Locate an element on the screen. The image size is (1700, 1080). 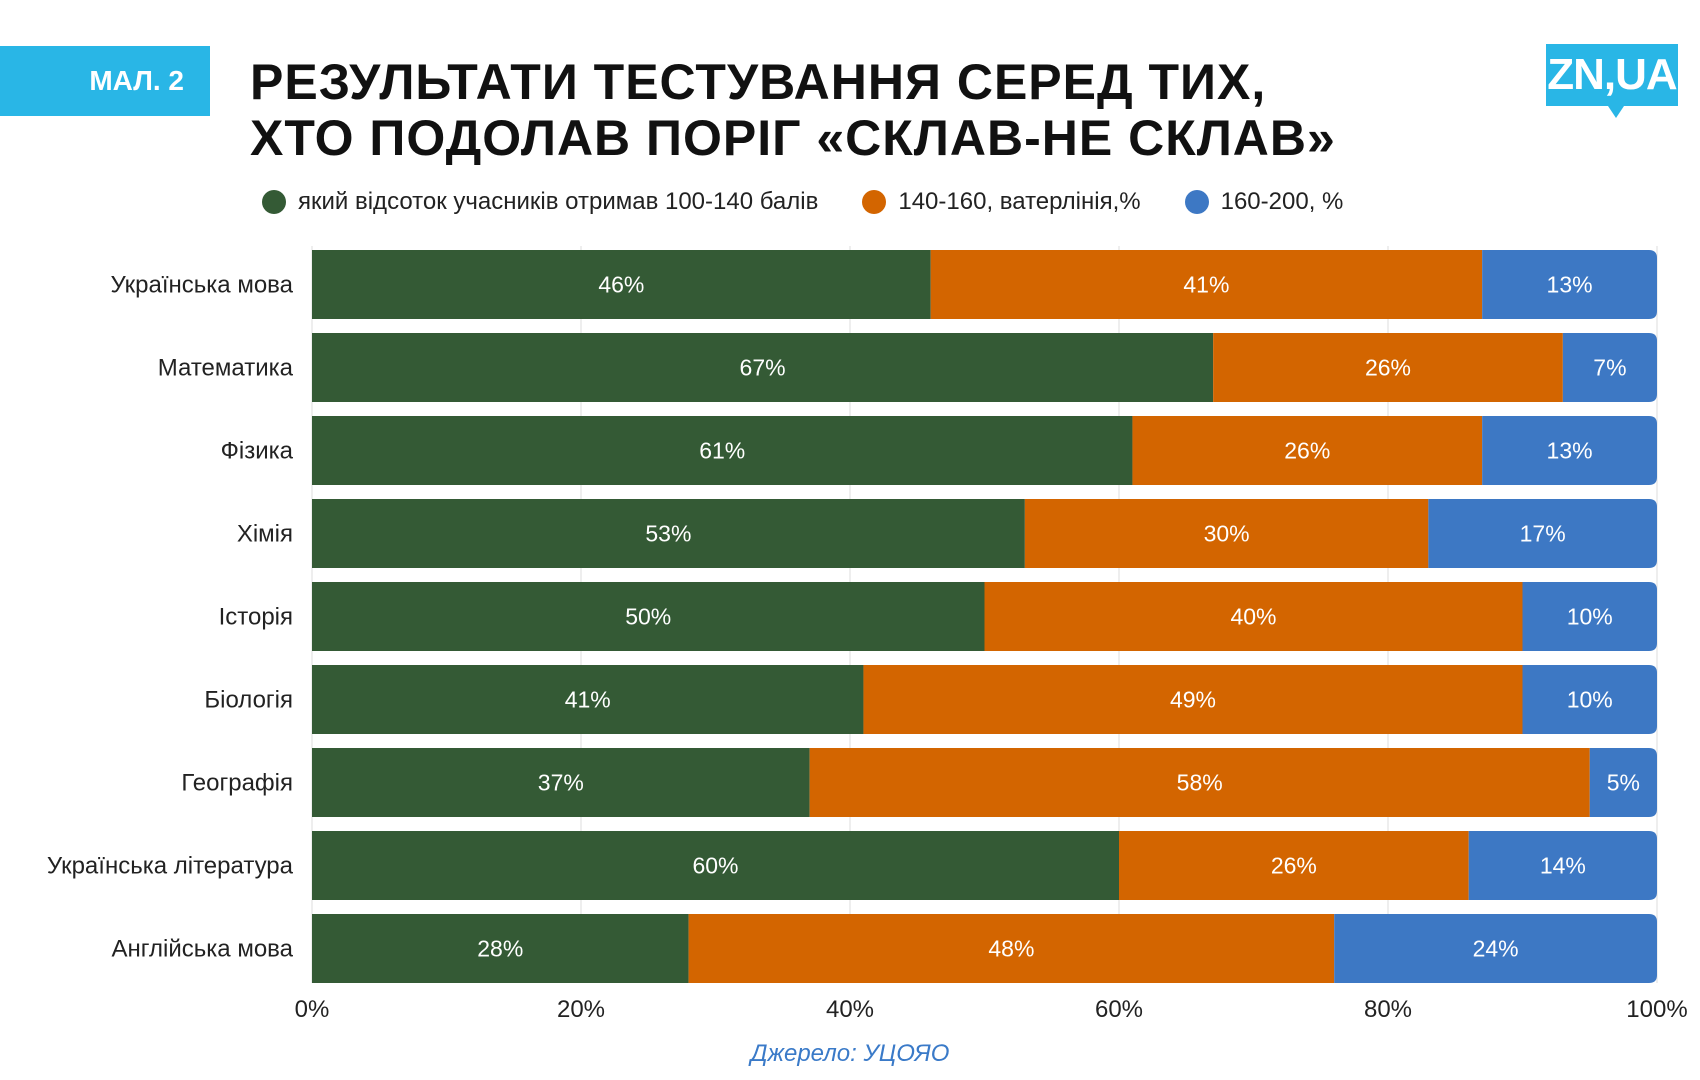
x-tick-label: 40% is located at coordinates (850, 1009).